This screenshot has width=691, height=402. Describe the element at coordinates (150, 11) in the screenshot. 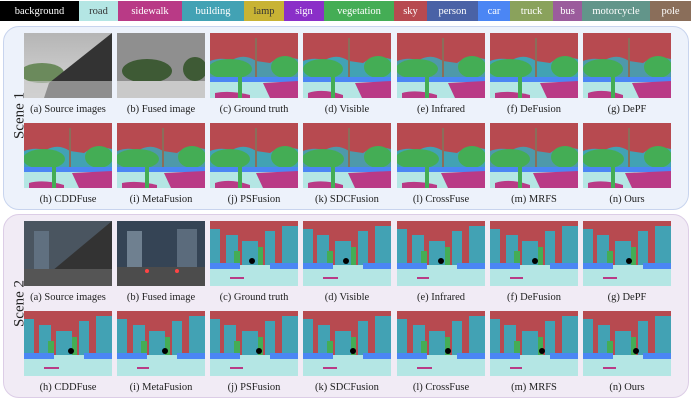

I see `legend-sidewalk: sidewalk` at that location.